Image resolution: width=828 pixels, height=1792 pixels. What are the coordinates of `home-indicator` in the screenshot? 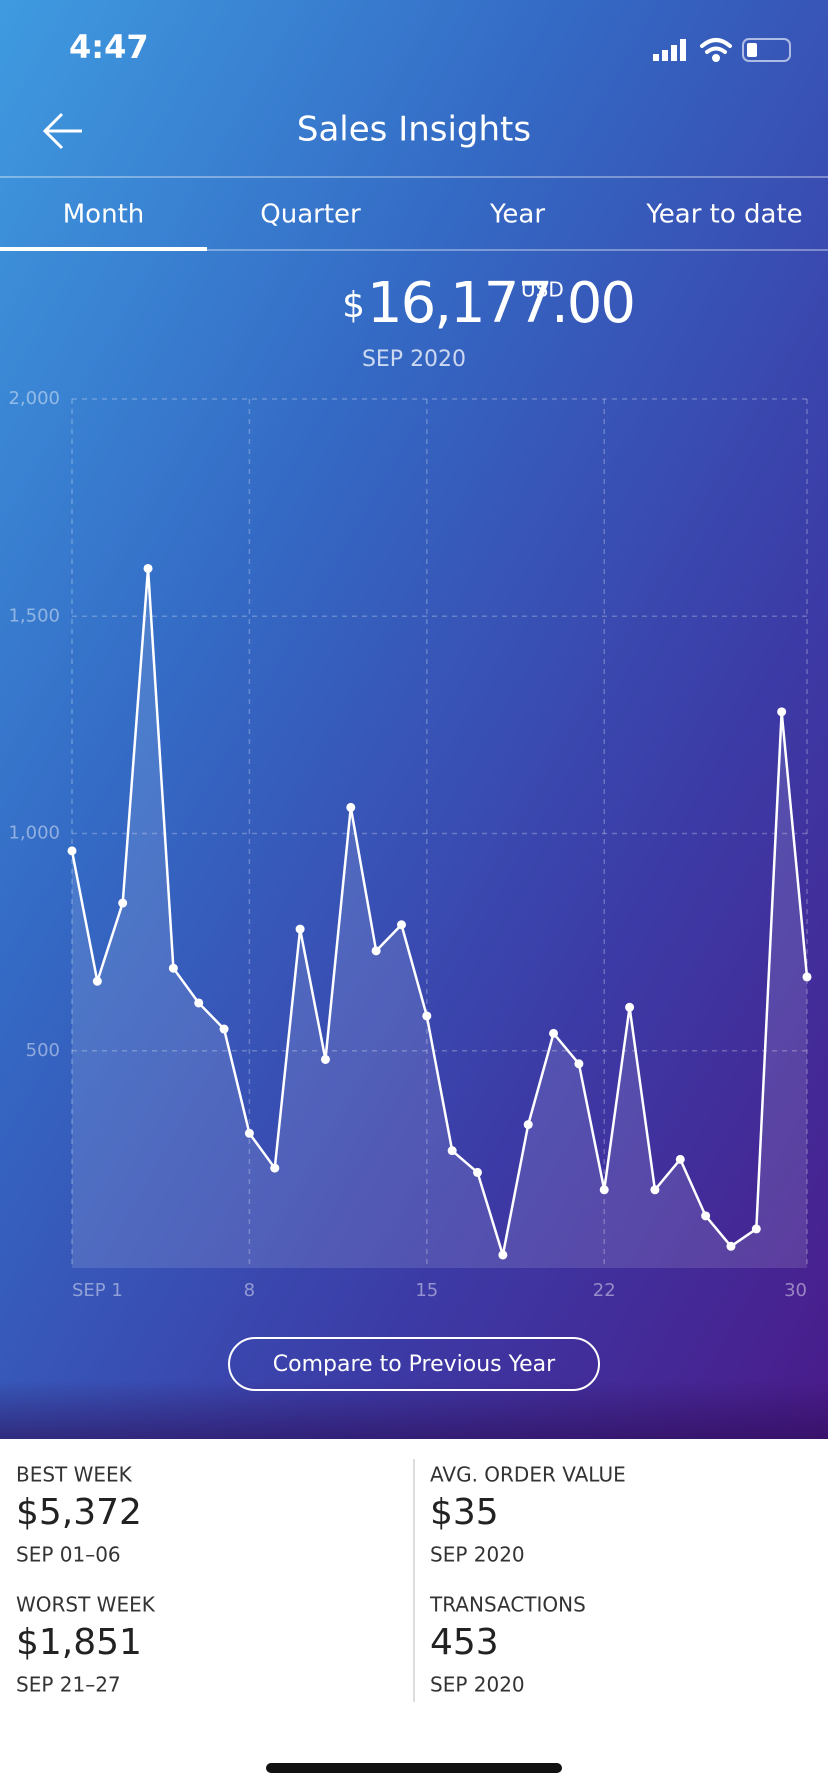 It's located at (414, 1768).